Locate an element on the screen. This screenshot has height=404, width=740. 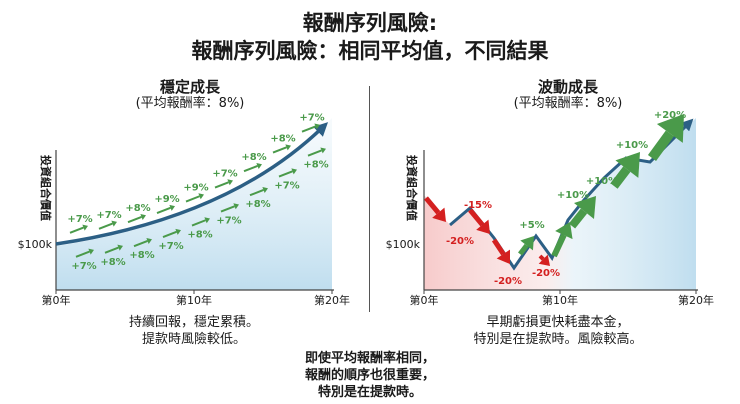
right-label-6: +10% is located at coordinates (573, 195).